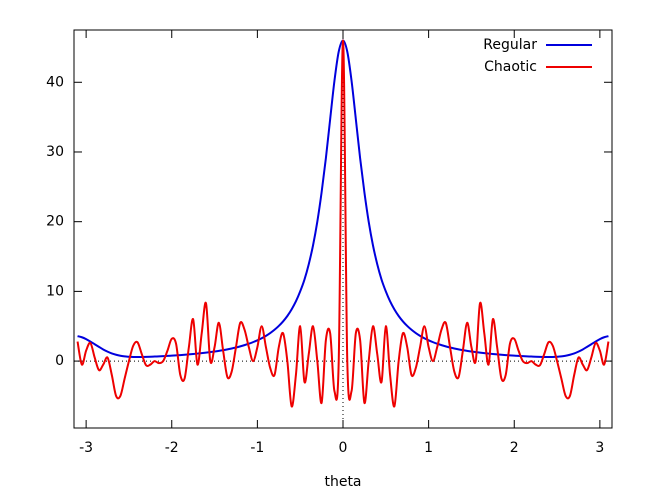 Image resolution: width=664 pixels, height=498 pixels. I want to click on y-tick-label: 40, so click(55, 82).